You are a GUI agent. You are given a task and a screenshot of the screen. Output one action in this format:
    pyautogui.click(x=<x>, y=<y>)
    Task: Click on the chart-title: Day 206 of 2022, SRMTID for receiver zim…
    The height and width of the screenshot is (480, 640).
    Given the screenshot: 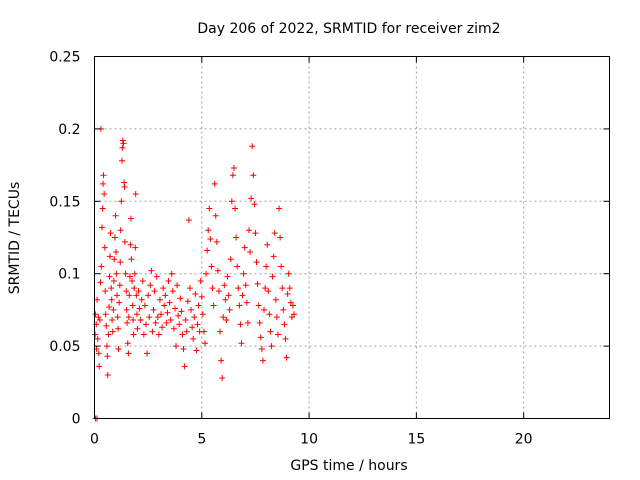 What is the action you would take?
    pyautogui.click(x=348, y=29)
    